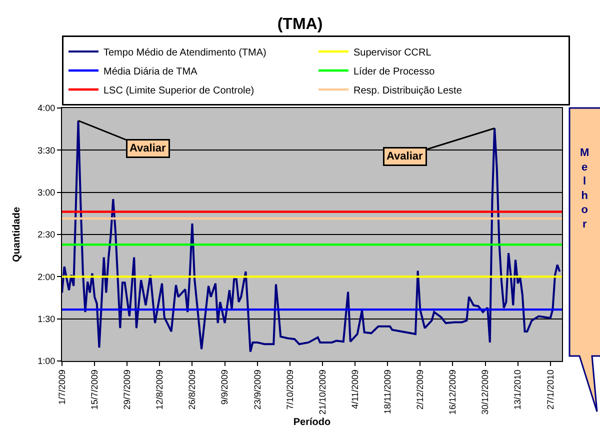 The height and width of the screenshot is (445, 600). I want to click on legend-label: Líder de Processo, so click(395, 72).